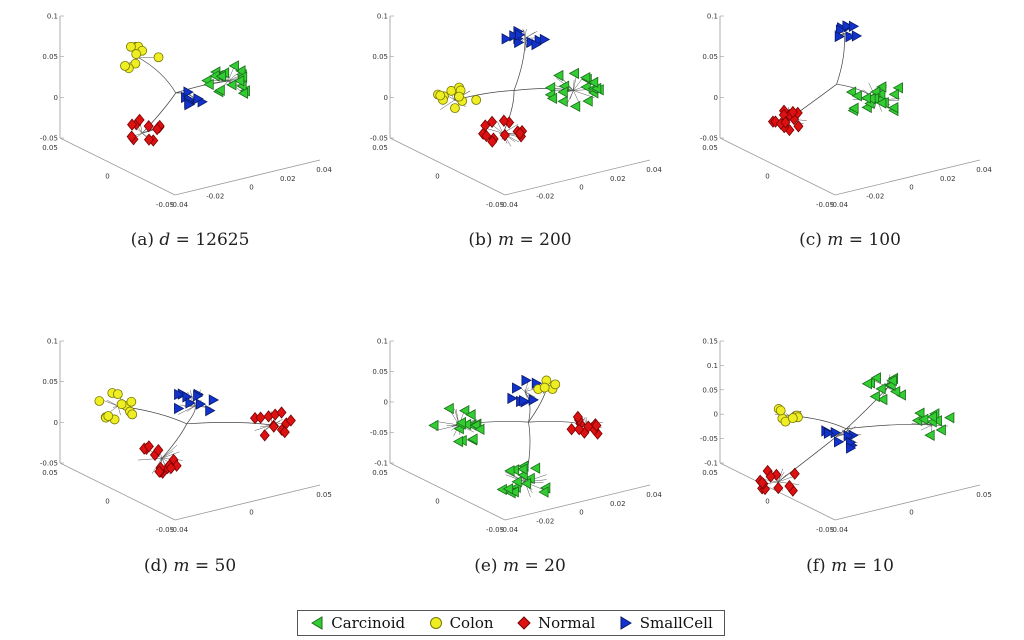 The image size is (1024, 640). Describe the element at coordinates (524, 623) in the screenshot. I see `normal-marker-icon` at that location.